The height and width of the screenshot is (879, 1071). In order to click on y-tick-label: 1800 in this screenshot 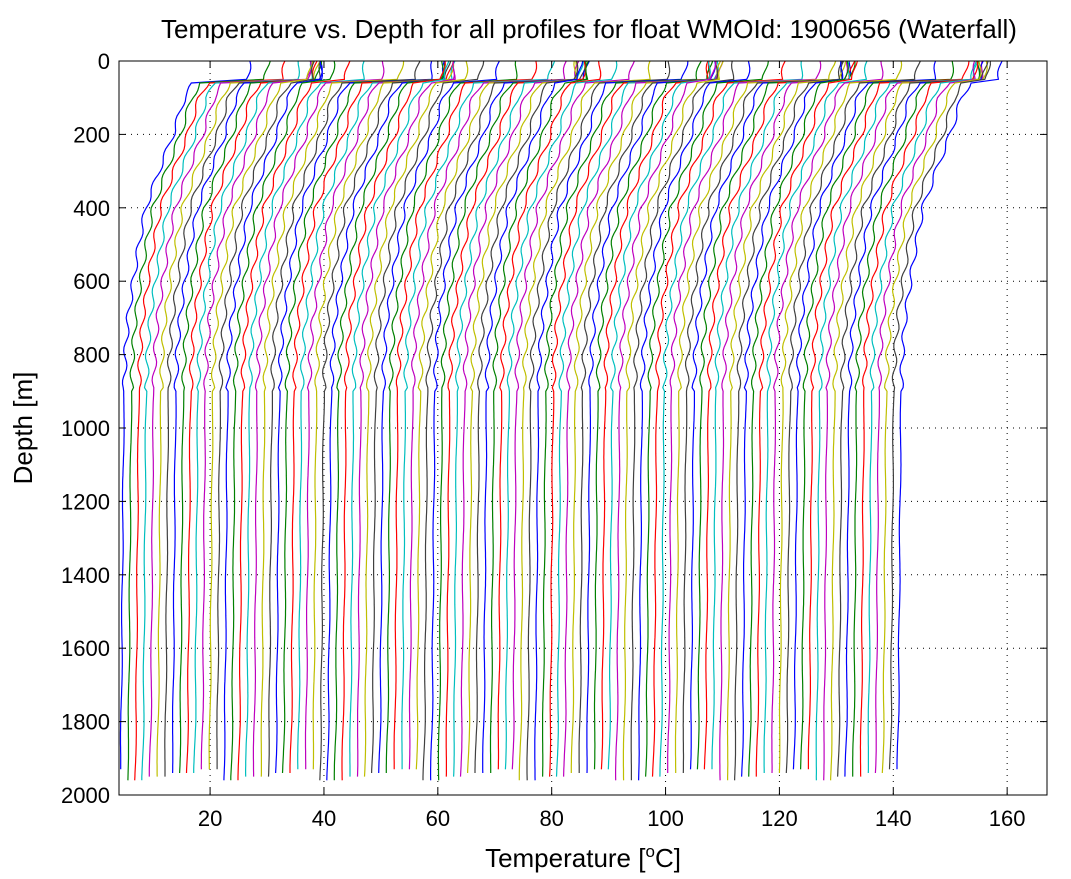, I will do `click(85, 722)`.